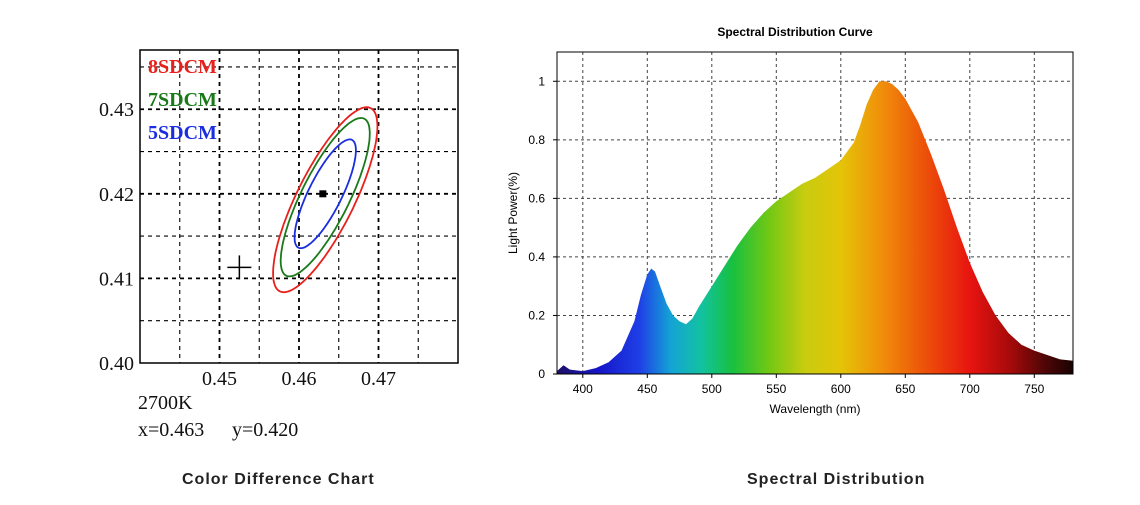 The image size is (1140, 505). I want to click on right-x-tick-label: 700, so click(970, 389).